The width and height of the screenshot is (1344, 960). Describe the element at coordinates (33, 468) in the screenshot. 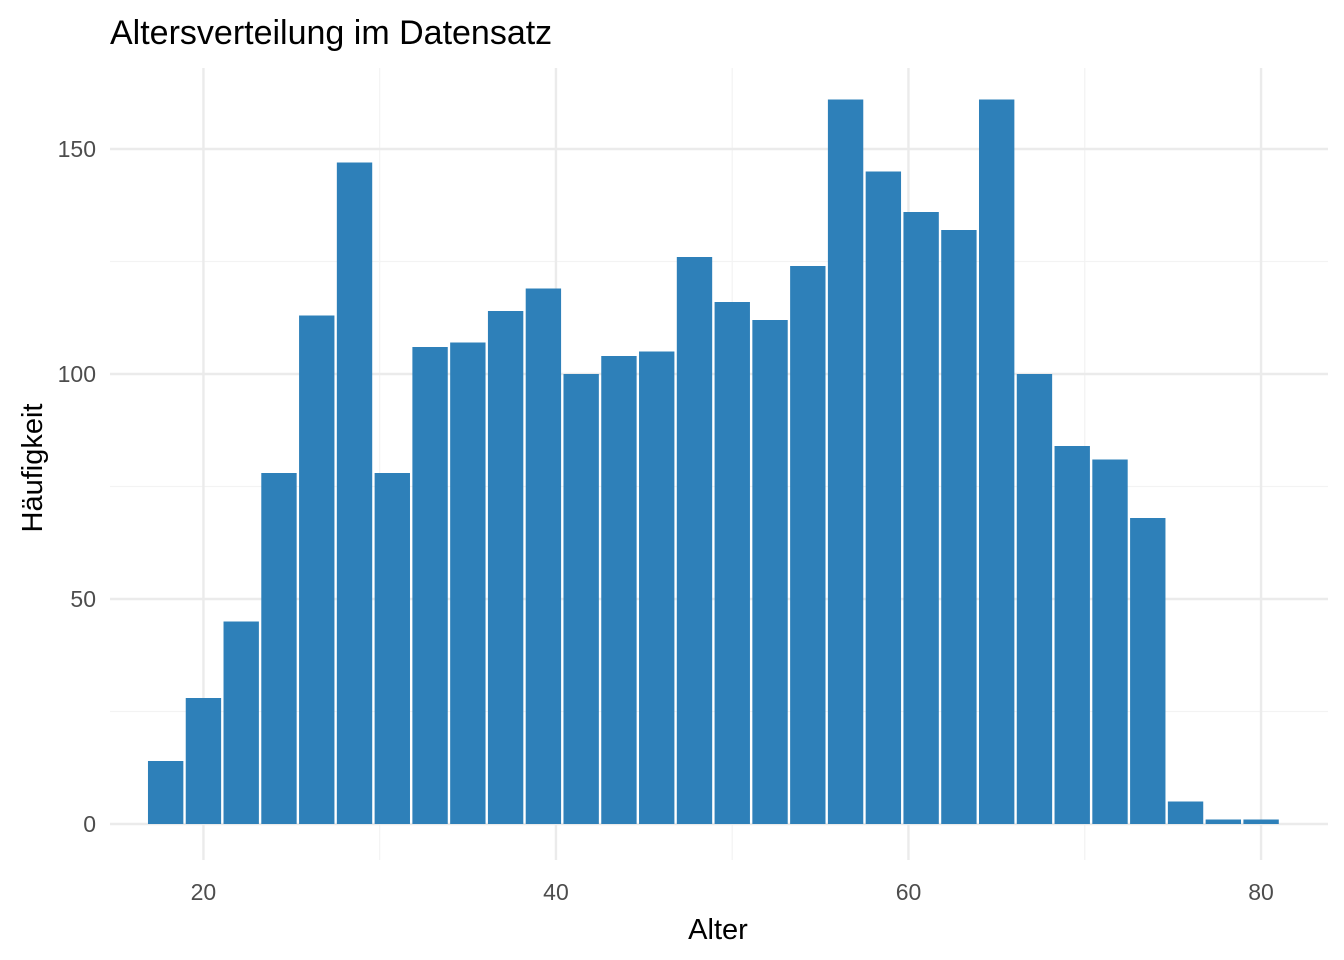

I see `y-axis-title: Häufigkeit` at that location.